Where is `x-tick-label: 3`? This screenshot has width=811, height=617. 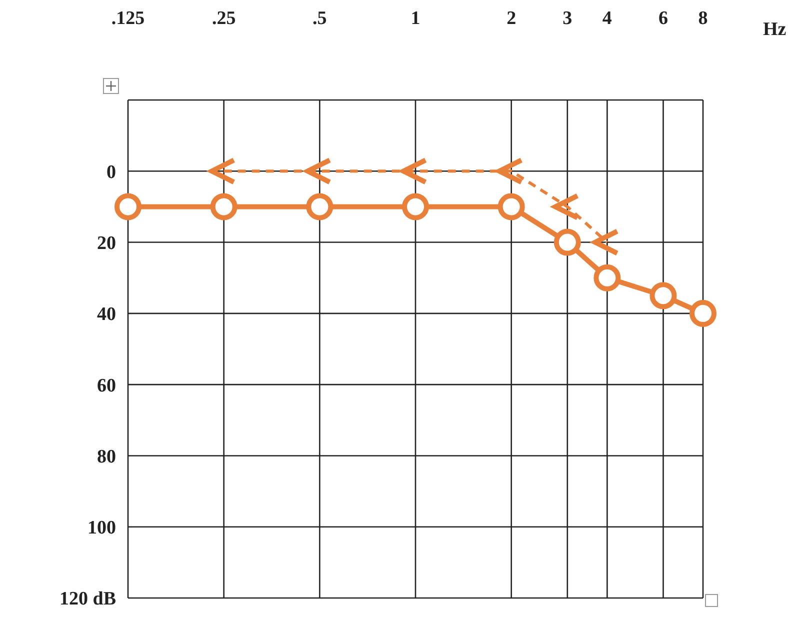
x-tick-label: 3 is located at coordinates (567, 18).